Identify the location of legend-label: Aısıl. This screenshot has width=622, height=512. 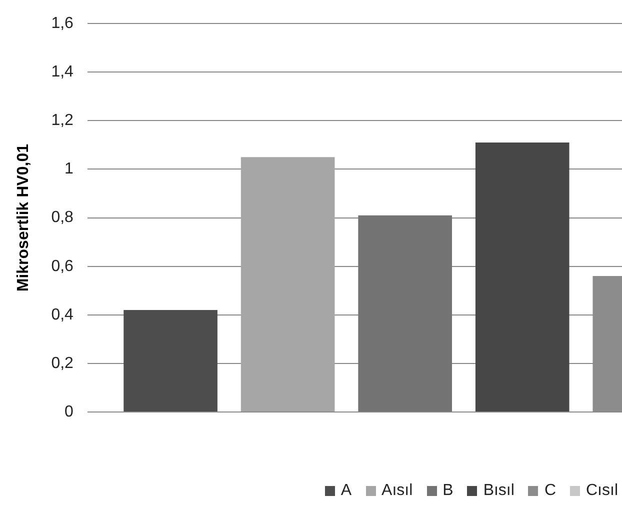
(396, 491).